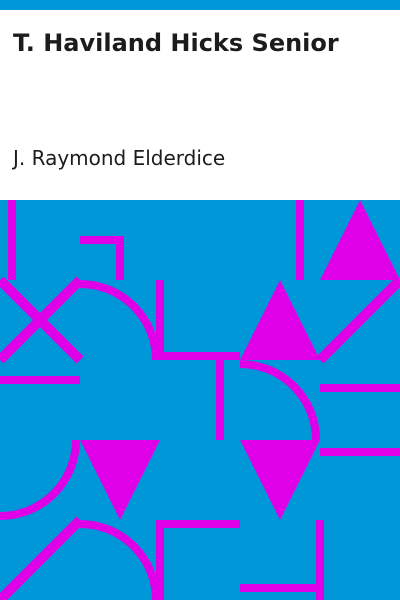 The height and width of the screenshot is (600, 400). I want to click on top-accent-bar, so click(200, 5).